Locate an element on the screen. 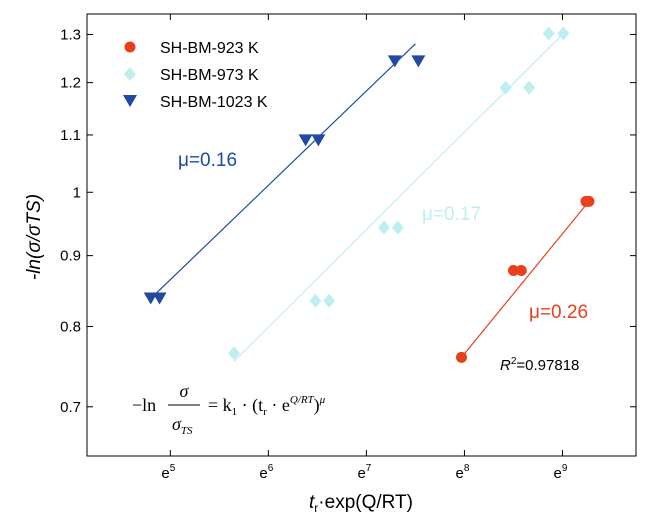 The width and height of the screenshot is (652, 528). legend-label: SH-BM-923 K is located at coordinates (209, 48).